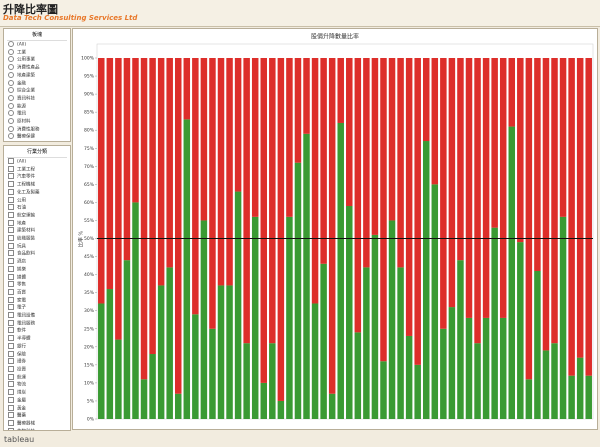 This screenshot has height=447, width=600. What do you see at coordinates (37, 130) in the screenshot?
I see `filter-option: 消費性服務` at bounding box center [37, 130].